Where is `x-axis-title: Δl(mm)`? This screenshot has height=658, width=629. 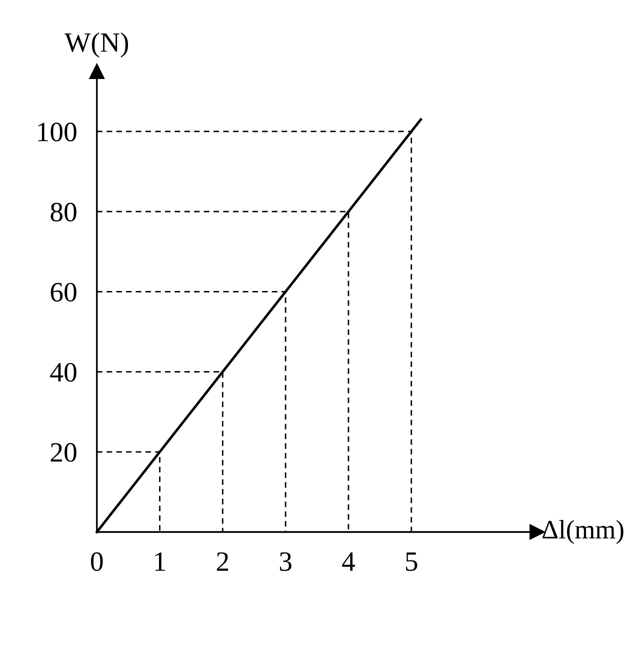 x-axis-title: Δl(mm) is located at coordinates (583, 532).